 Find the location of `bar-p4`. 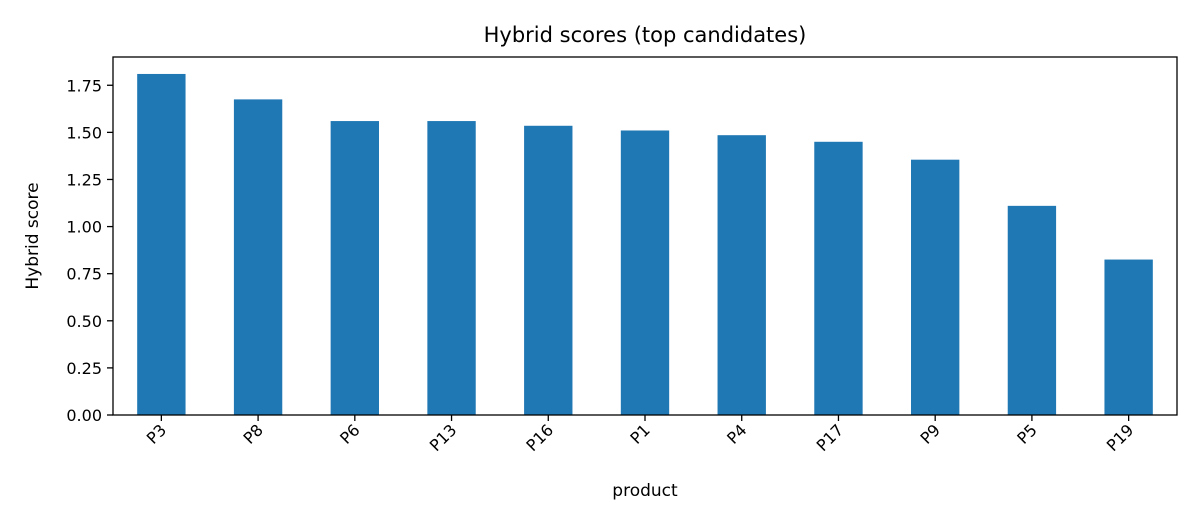

bar-p4 is located at coordinates (741, 275).